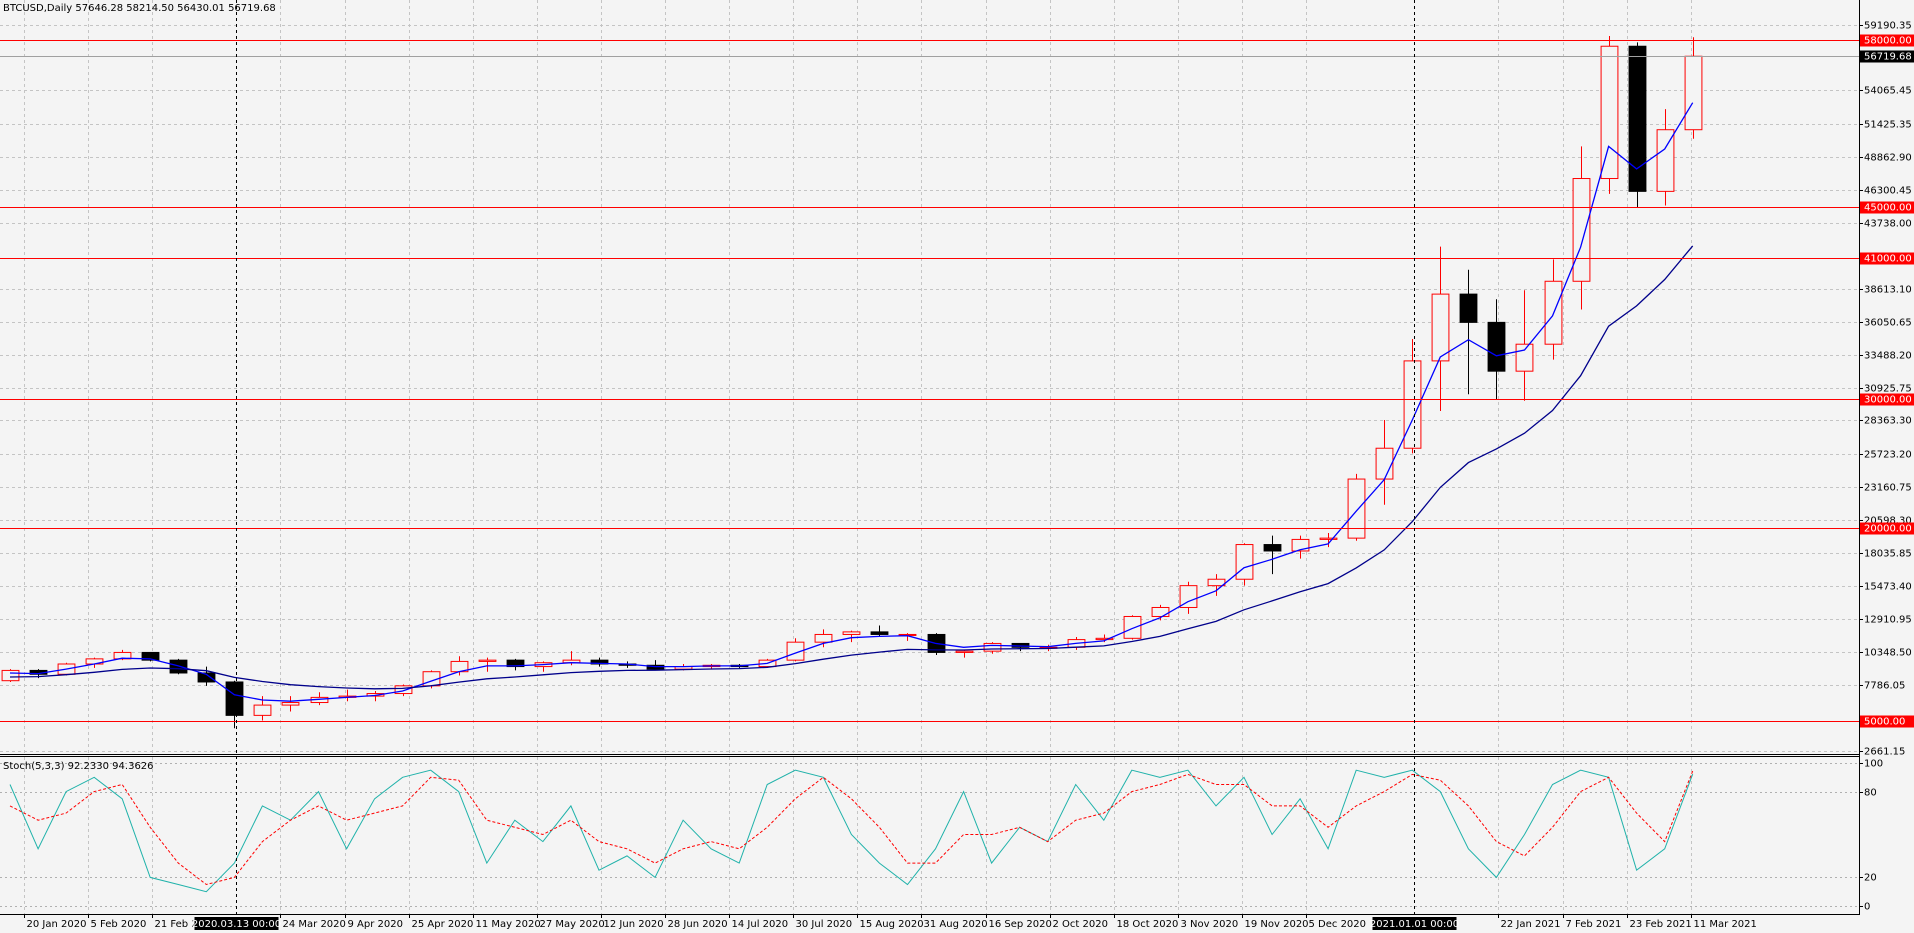  What do you see at coordinates (1888, 125) in the screenshot?
I see `y-tick-label: 51425.35` at bounding box center [1888, 125].